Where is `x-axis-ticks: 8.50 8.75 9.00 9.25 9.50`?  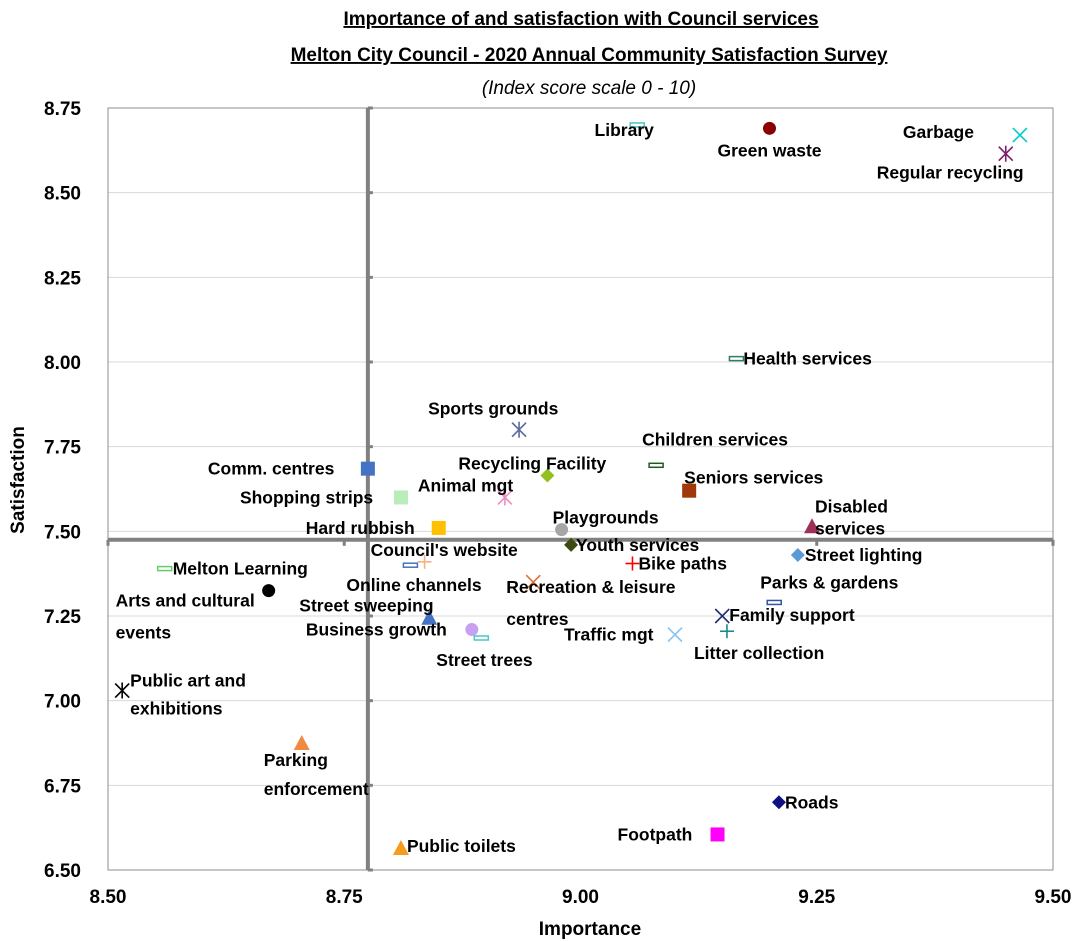
x-axis-ticks: 8.50 8.75 9.00 9.25 9.50 is located at coordinates (581, 897).